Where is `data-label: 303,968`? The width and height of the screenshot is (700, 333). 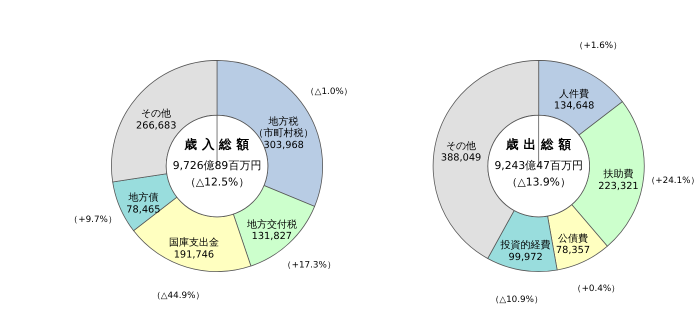 data-label: 303,968 is located at coordinates (284, 145).